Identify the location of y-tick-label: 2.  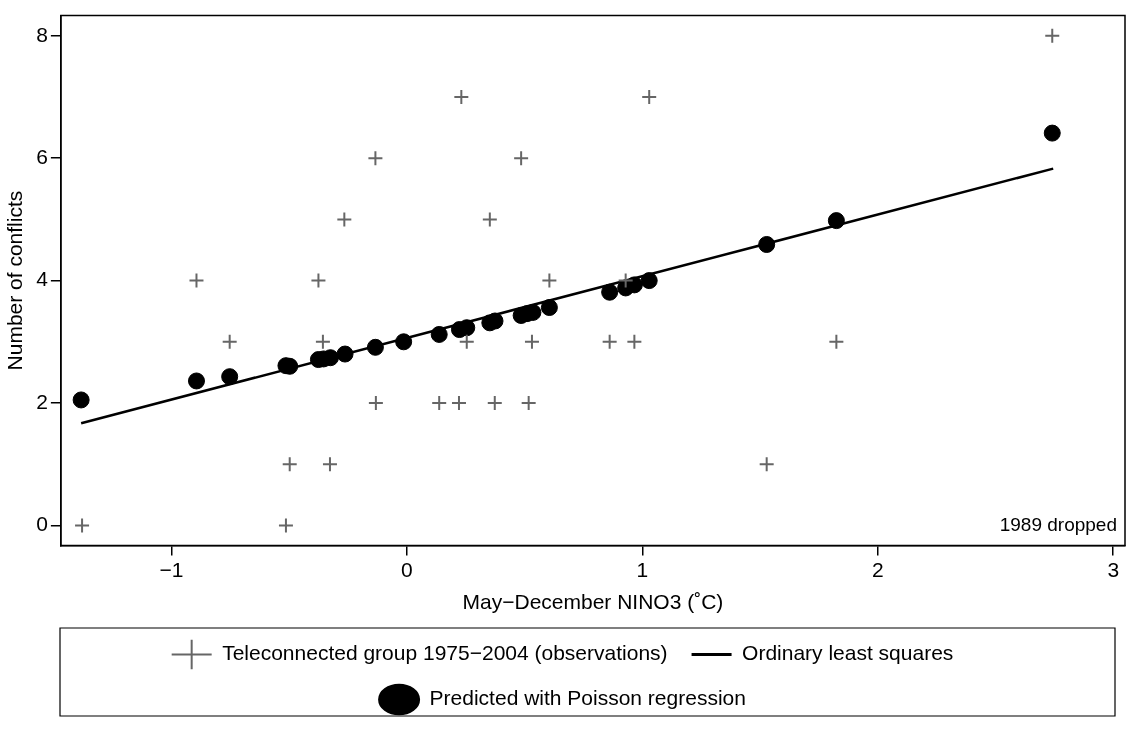
(42, 401).